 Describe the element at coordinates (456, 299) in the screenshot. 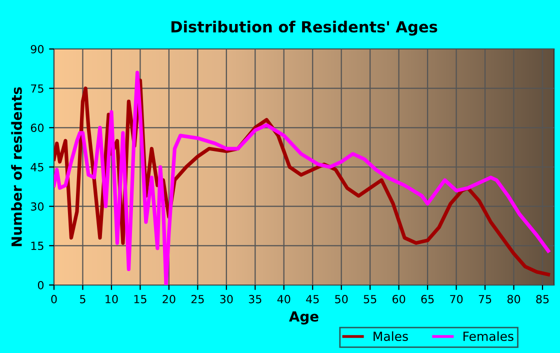

I see `x-tick-label: 70` at that location.